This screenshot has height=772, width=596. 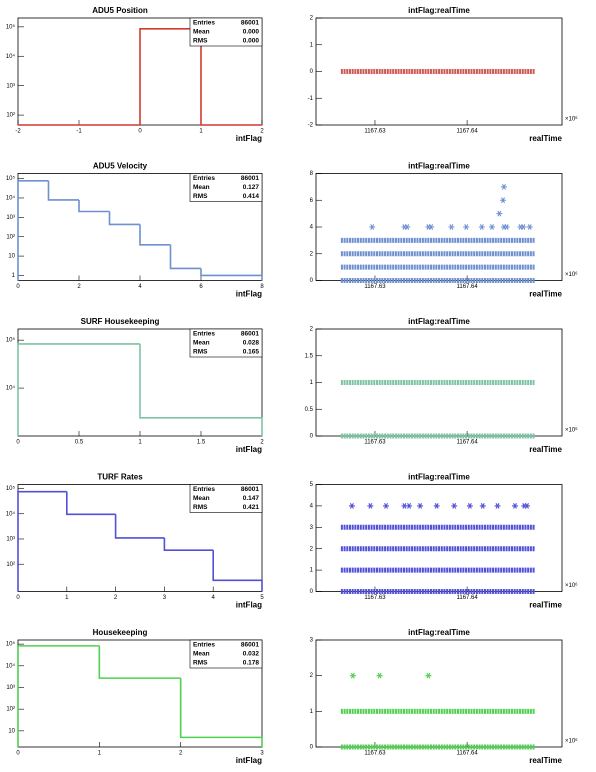 What do you see at coordinates (251, 41) in the screenshot?
I see `stats-value: 0.000` at bounding box center [251, 41].